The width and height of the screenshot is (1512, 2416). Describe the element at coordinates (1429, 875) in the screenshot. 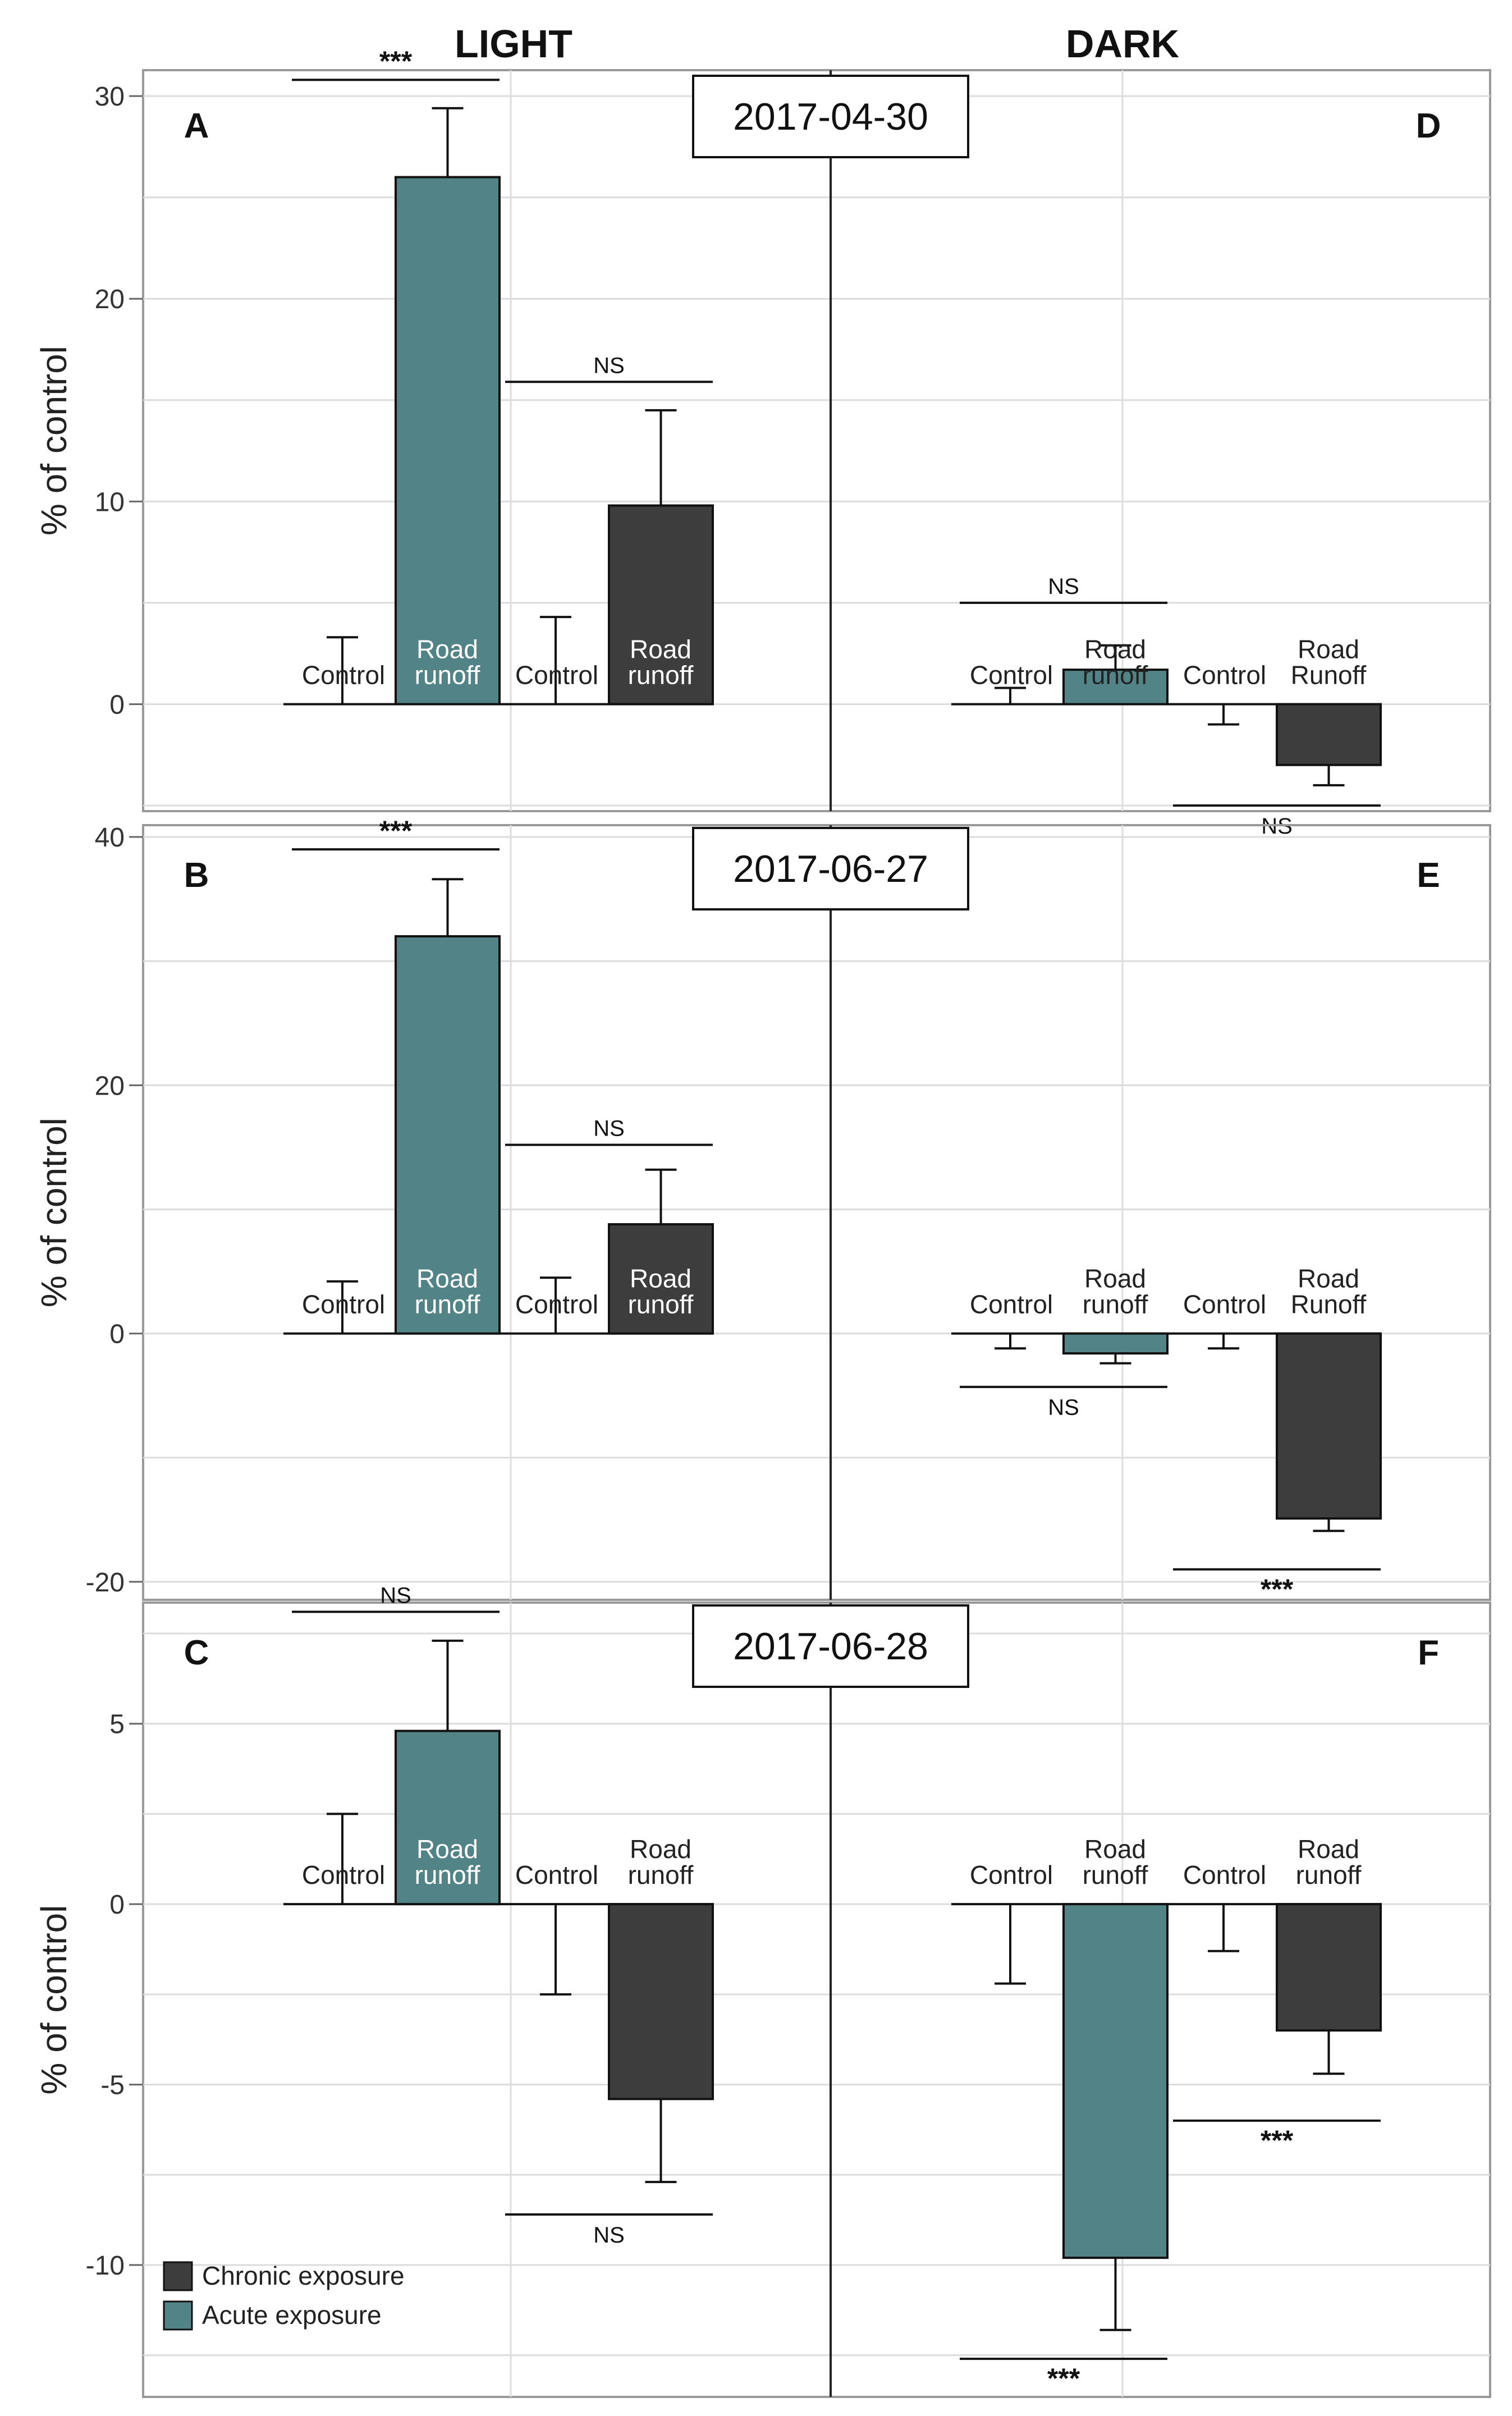

I see `panel-letter: E` at that location.